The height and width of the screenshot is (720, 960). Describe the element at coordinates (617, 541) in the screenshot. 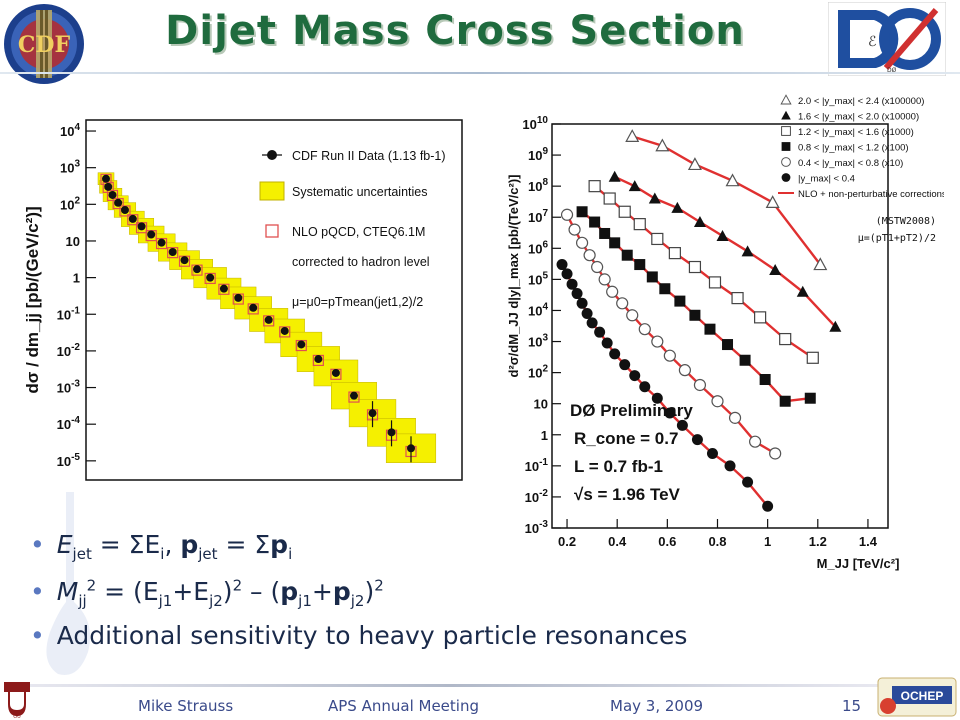

I see `d0-xtick-label: 0.4` at that location.